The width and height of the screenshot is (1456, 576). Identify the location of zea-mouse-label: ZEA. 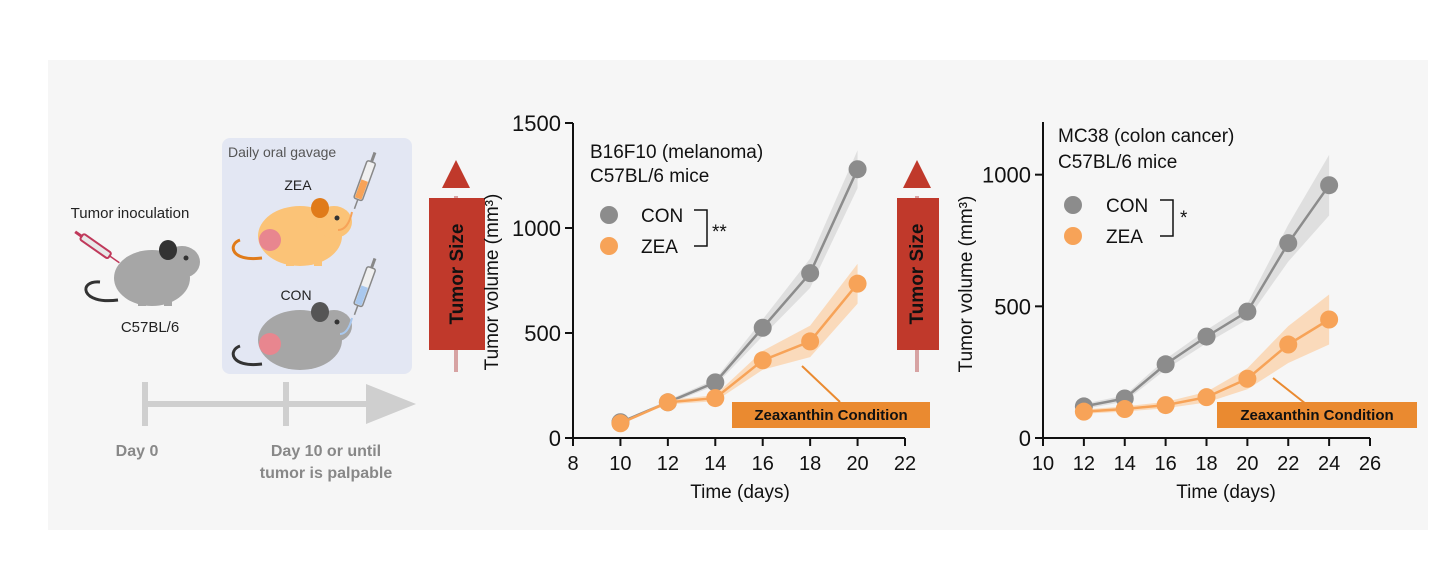
(298, 185).